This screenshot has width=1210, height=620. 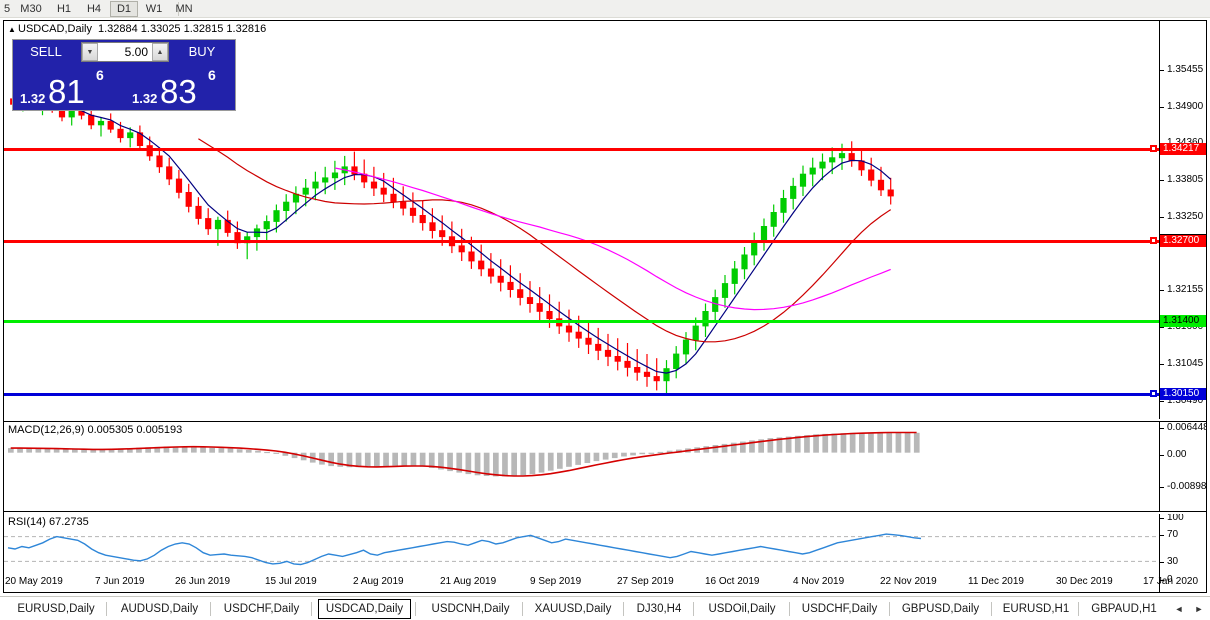 I want to click on volume-stepper: ▼ 5.00 ▲, so click(x=125, y=52).